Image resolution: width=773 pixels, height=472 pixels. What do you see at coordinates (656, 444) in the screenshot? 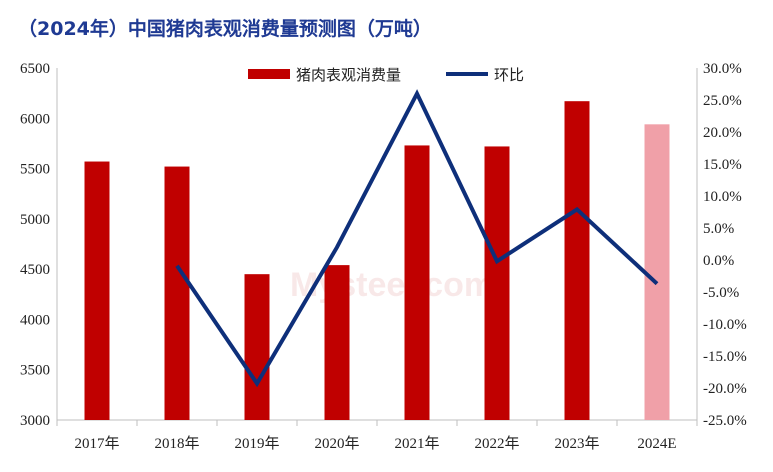
I see `x-tick-label: 2024E` at bounding box center [656, 444].